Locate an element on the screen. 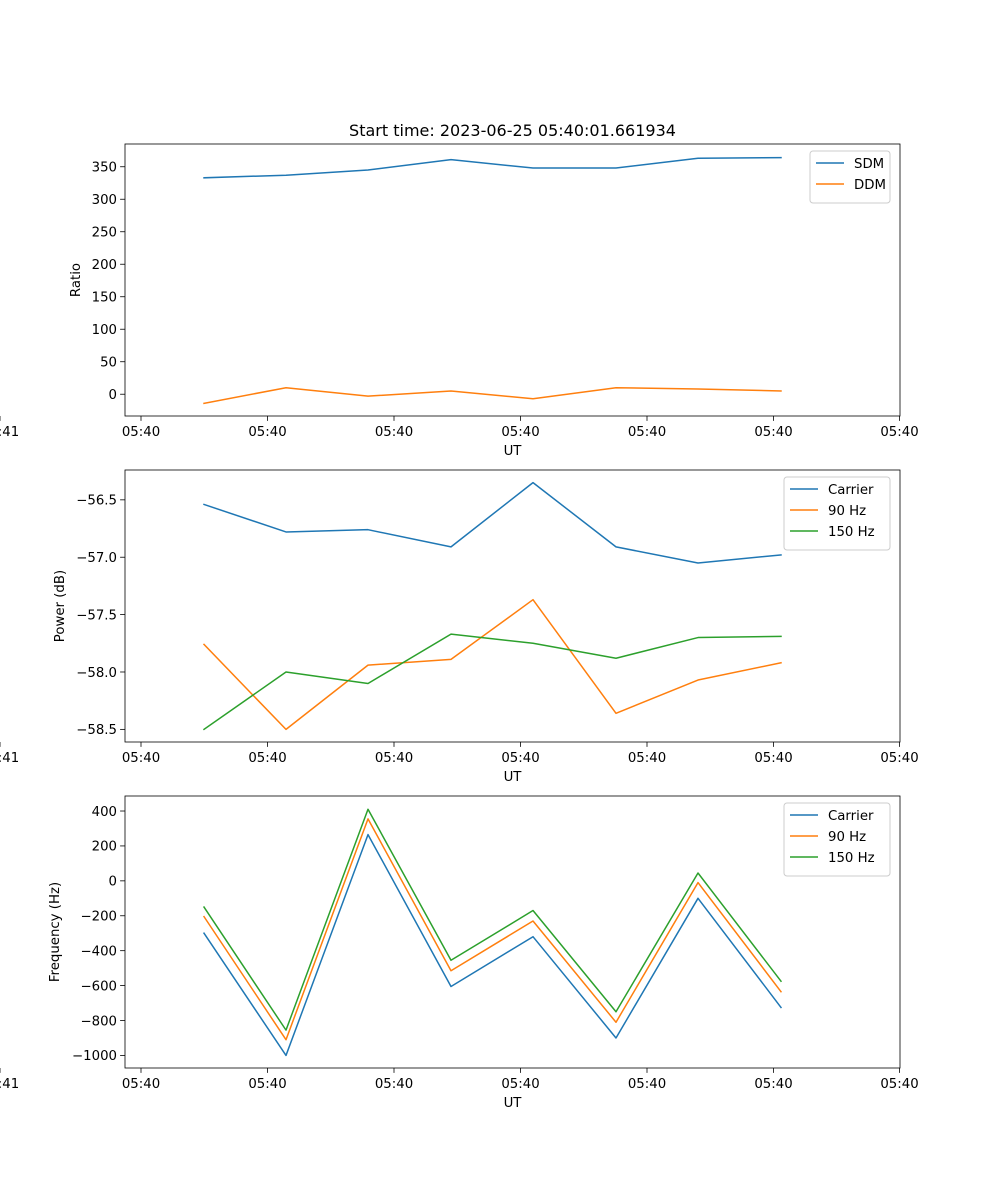  y-tick-label: −600 is located at coordinates (98, 986).